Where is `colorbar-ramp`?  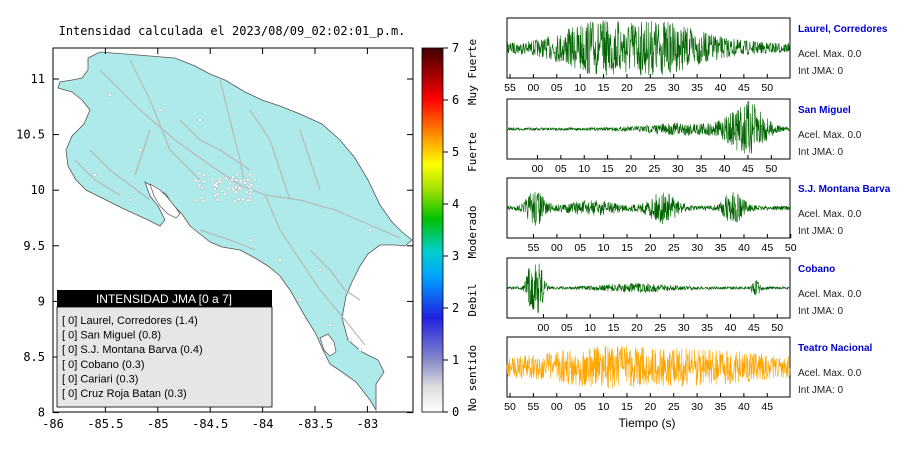
colorbar-ramp is located at coordinates (432, 230).